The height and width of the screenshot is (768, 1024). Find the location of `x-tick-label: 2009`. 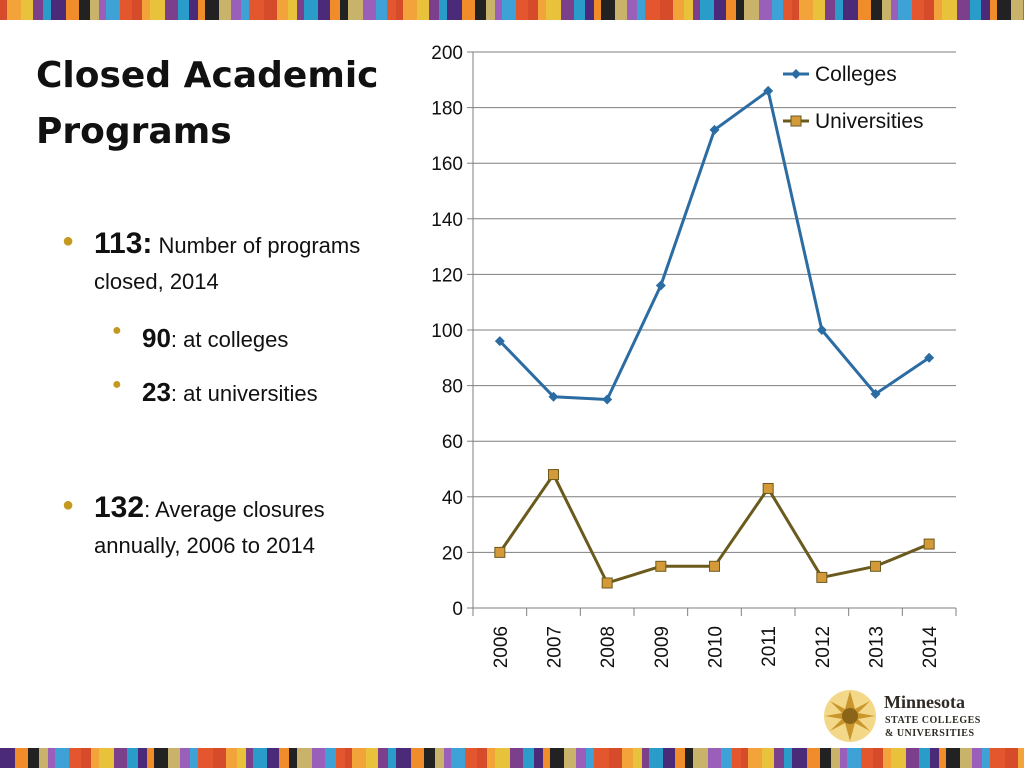

x-tick-label: 2009 is located at coordinates (662, 647).